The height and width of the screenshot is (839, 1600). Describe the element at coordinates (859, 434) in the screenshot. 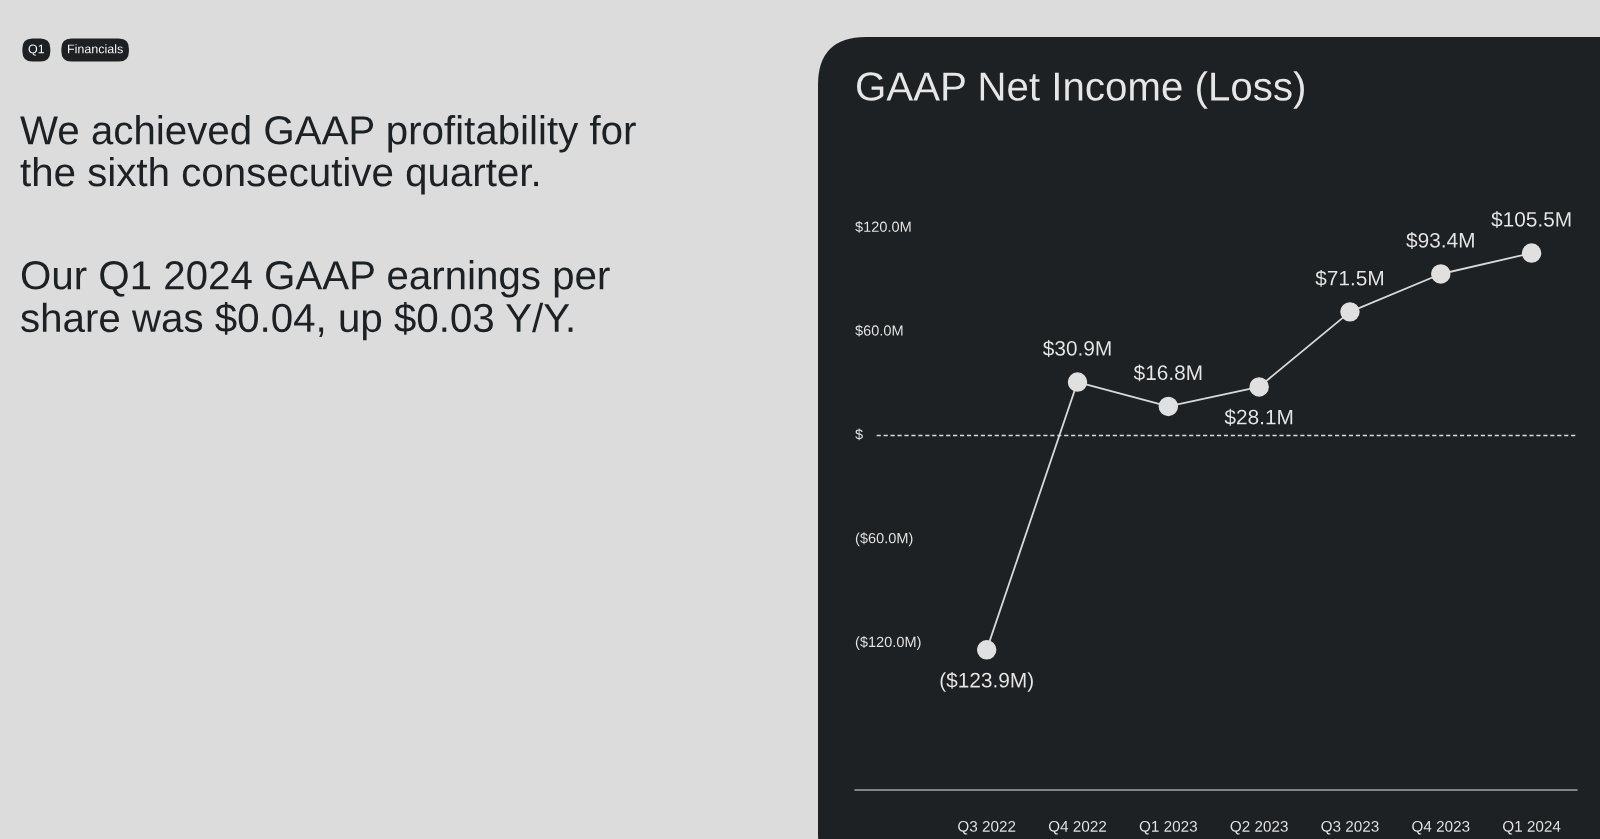

I see `y-tick-label: $` at that location.